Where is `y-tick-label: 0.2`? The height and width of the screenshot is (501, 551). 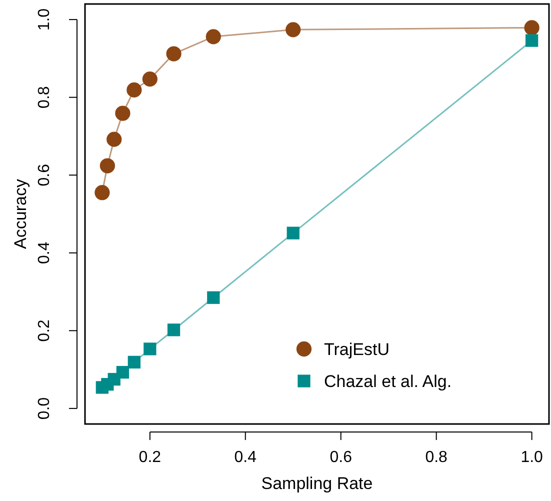 y-tick-label: 0.2 is located at coordinates (44, 330).